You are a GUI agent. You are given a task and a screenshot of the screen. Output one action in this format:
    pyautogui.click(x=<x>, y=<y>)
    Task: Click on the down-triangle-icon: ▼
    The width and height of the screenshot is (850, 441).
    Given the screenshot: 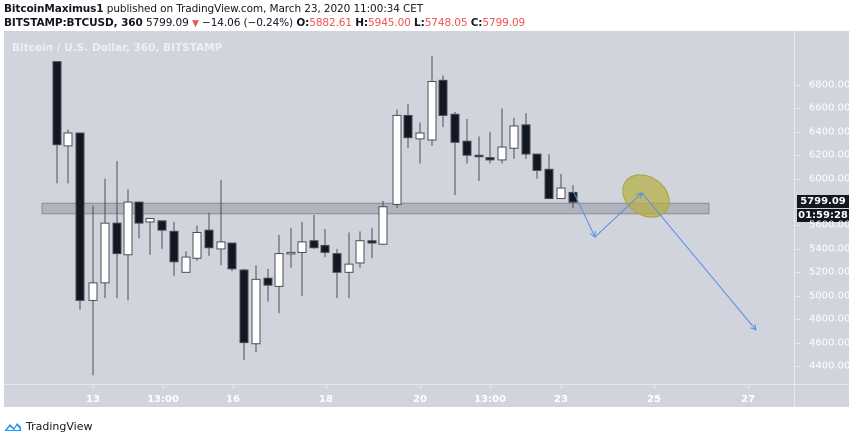 What is the action you would take?
    pyautogui.click(x=195, y=24)
    